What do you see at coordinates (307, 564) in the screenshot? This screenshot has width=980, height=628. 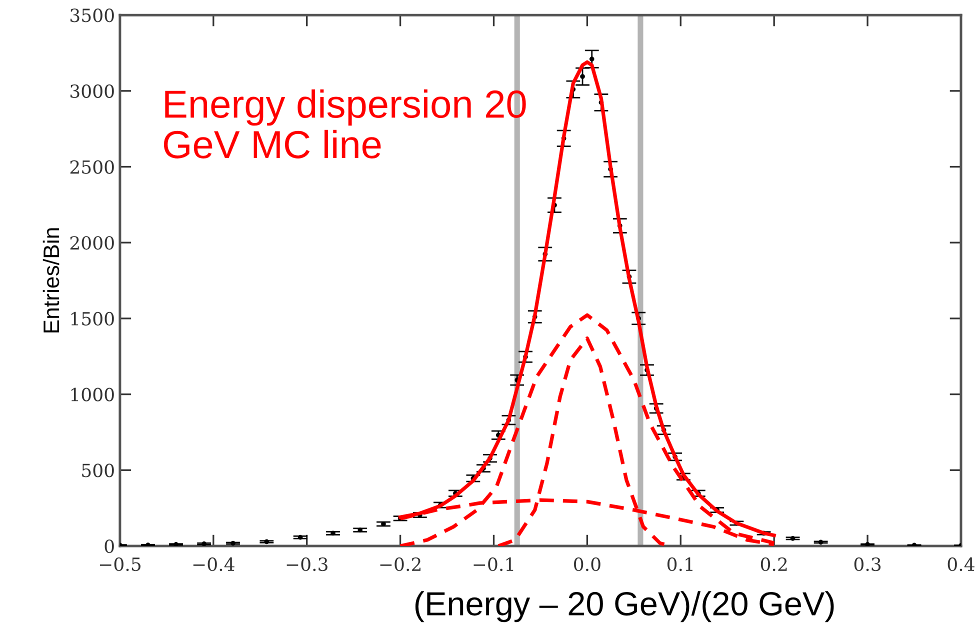 I see `x-tick-label: −0.3` at bounding box center [307, 564].